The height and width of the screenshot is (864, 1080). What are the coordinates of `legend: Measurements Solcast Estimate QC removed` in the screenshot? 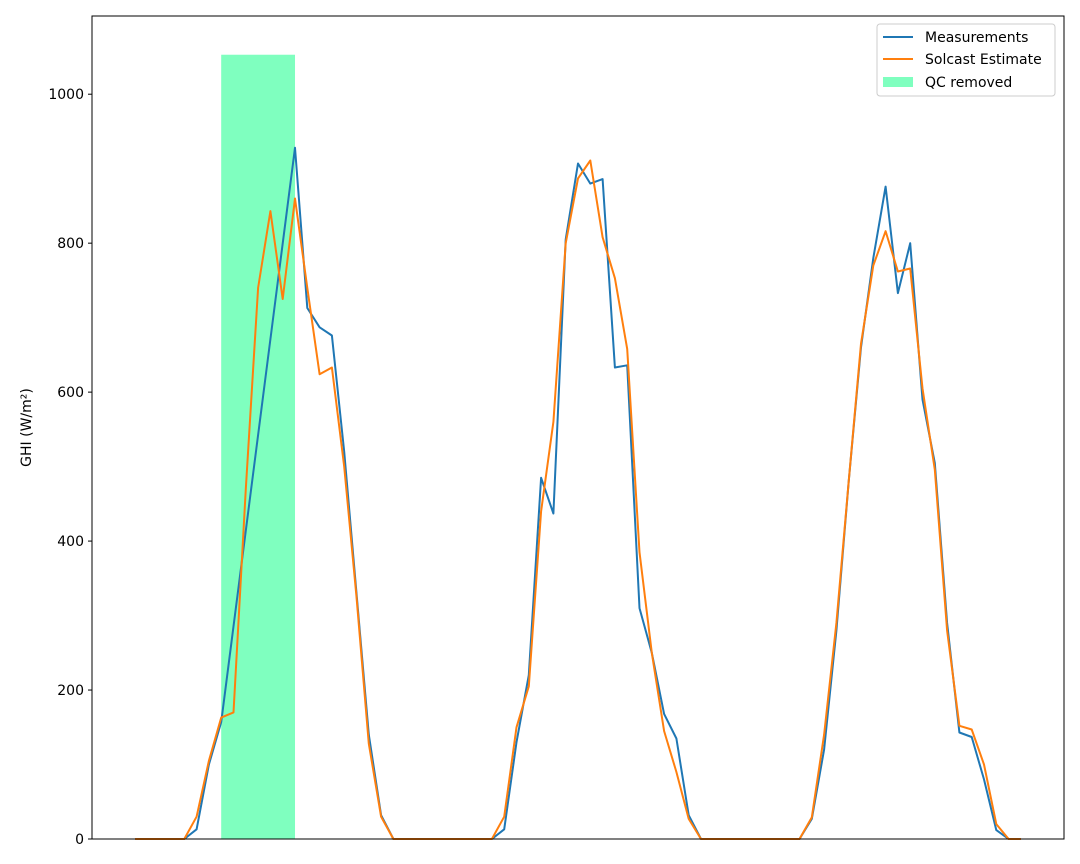 It's located at (966, 60).